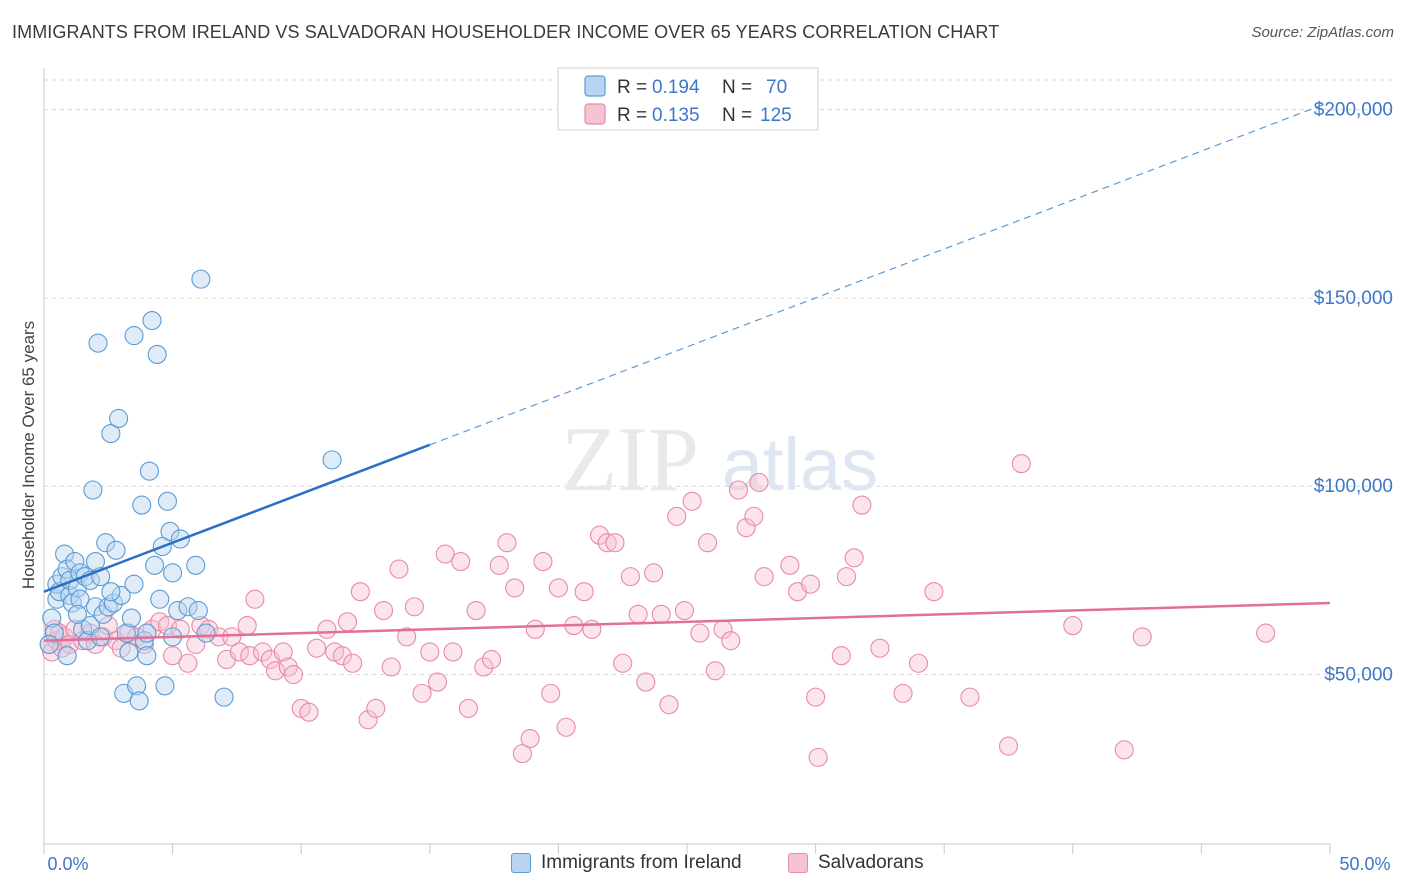  I want to click on trend-line-salvadorans, so click(687, 621).